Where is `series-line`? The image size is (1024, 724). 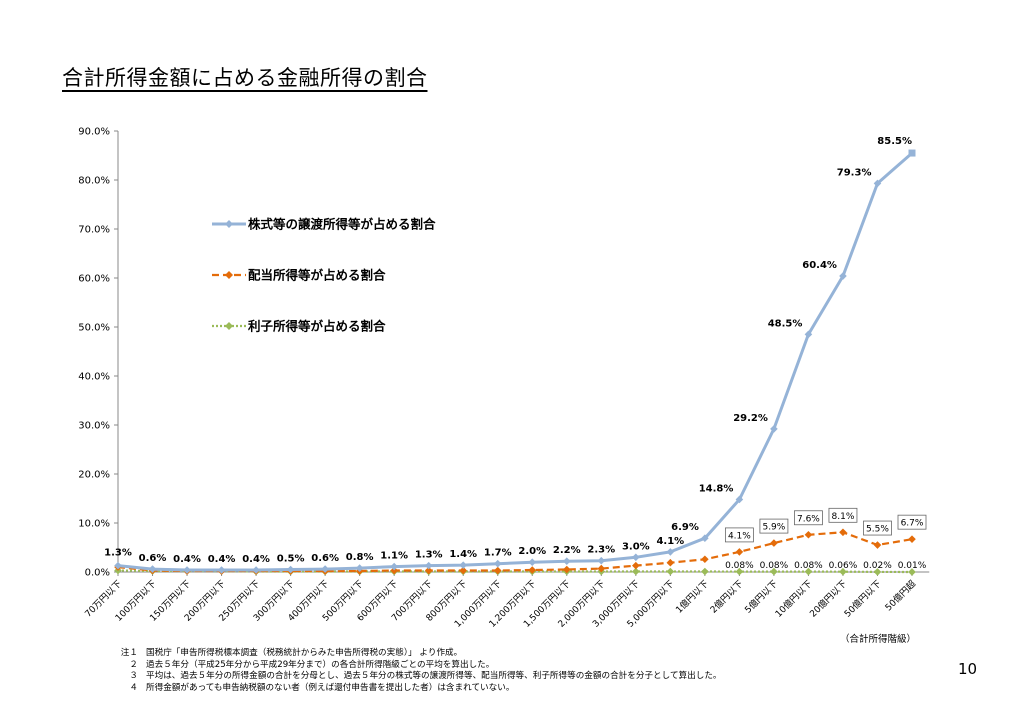
series-line is located at coordinates (515, 552).